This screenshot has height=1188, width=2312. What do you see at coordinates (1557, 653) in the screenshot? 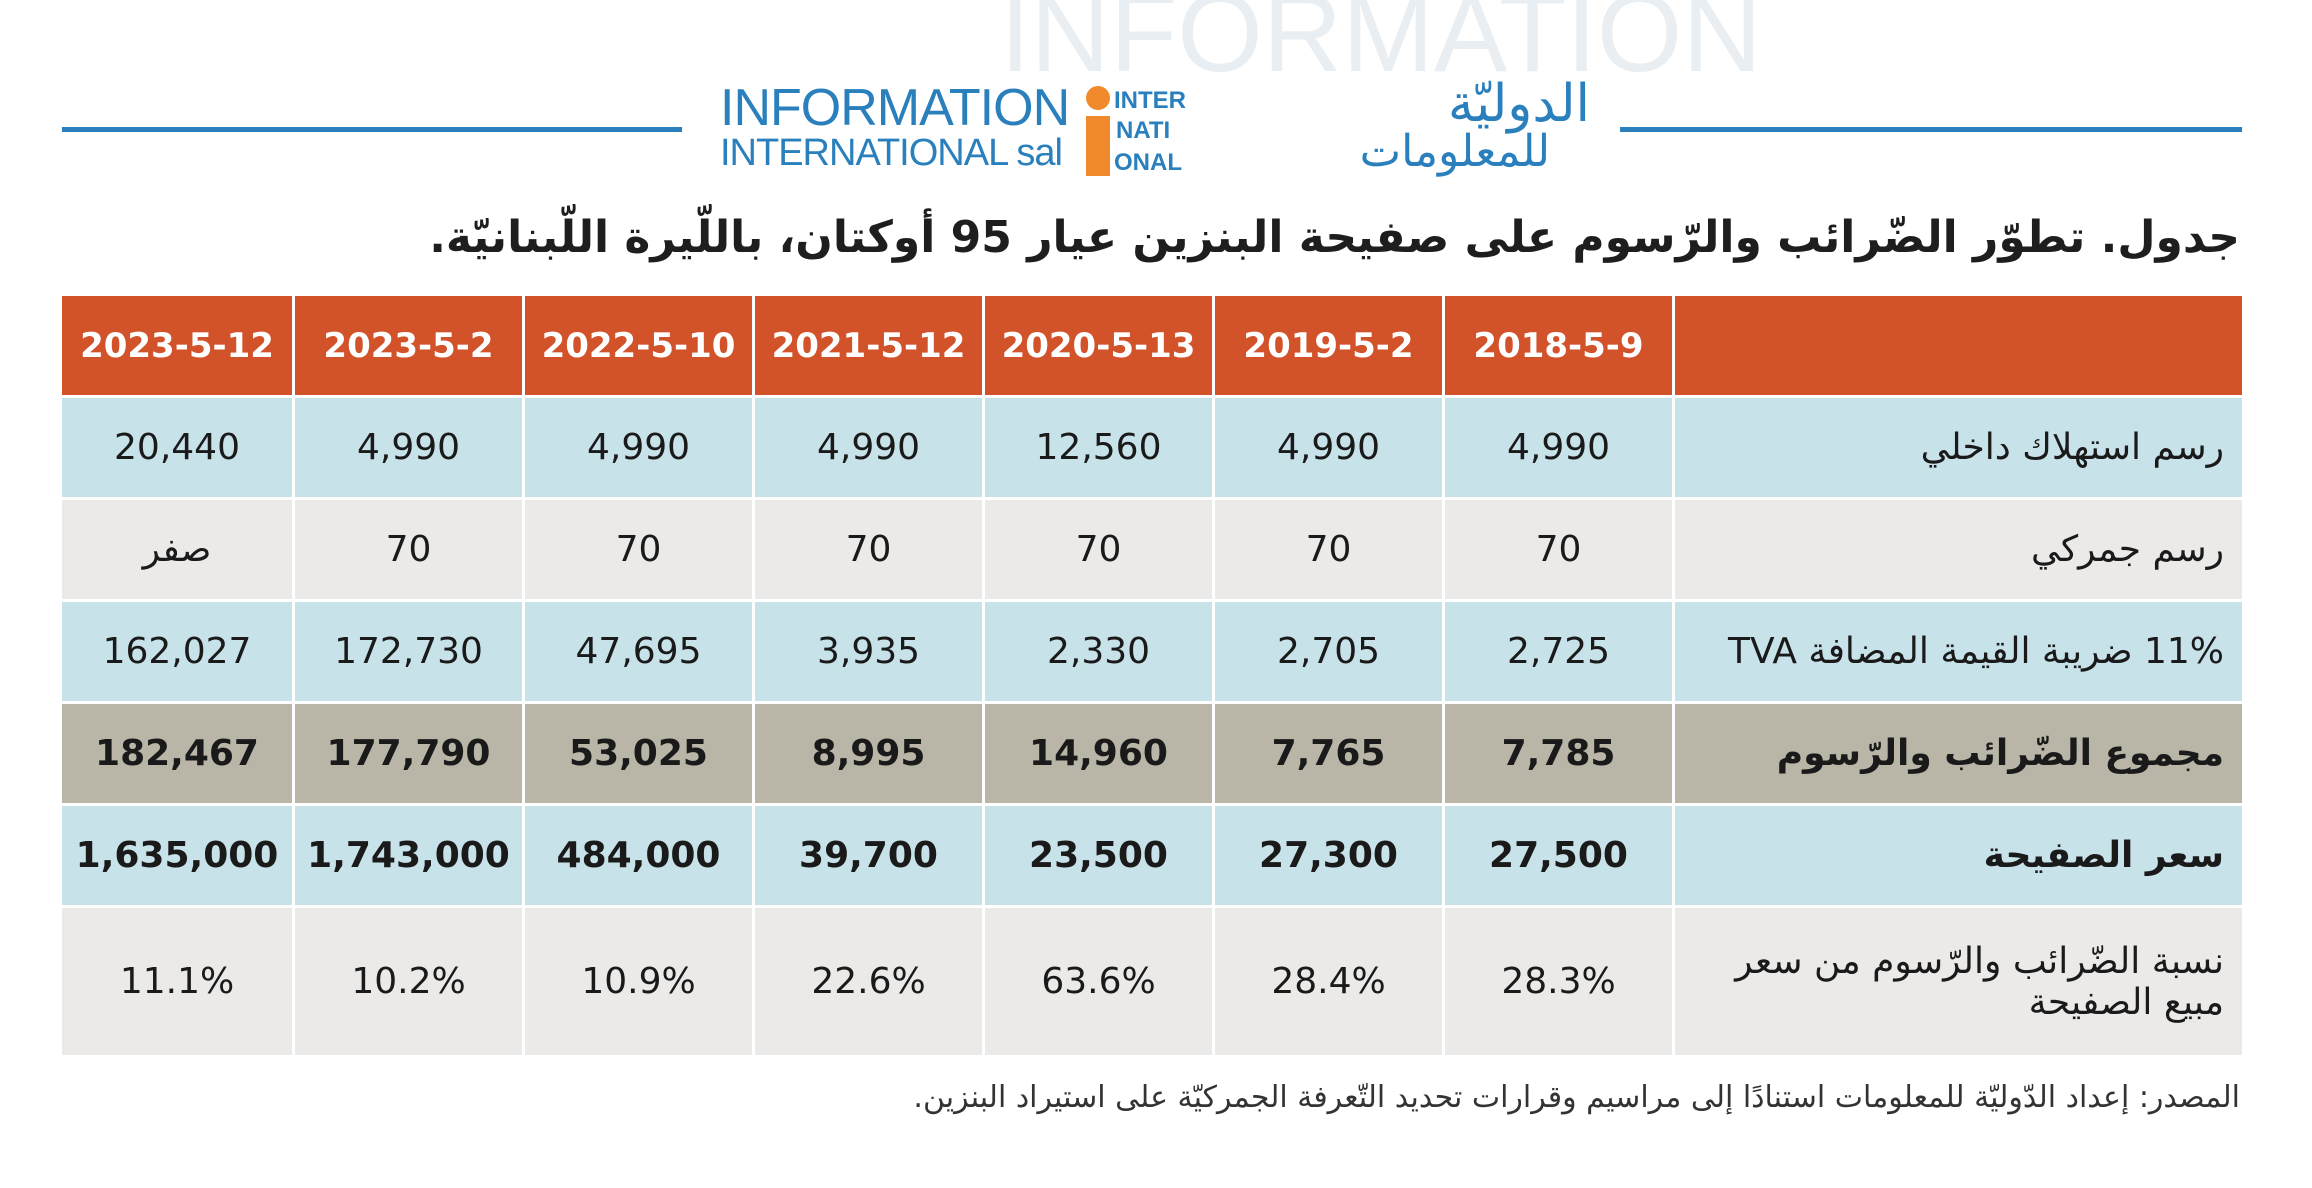
I see `table-cell: 2,725` at bounding box center [1557, 653].